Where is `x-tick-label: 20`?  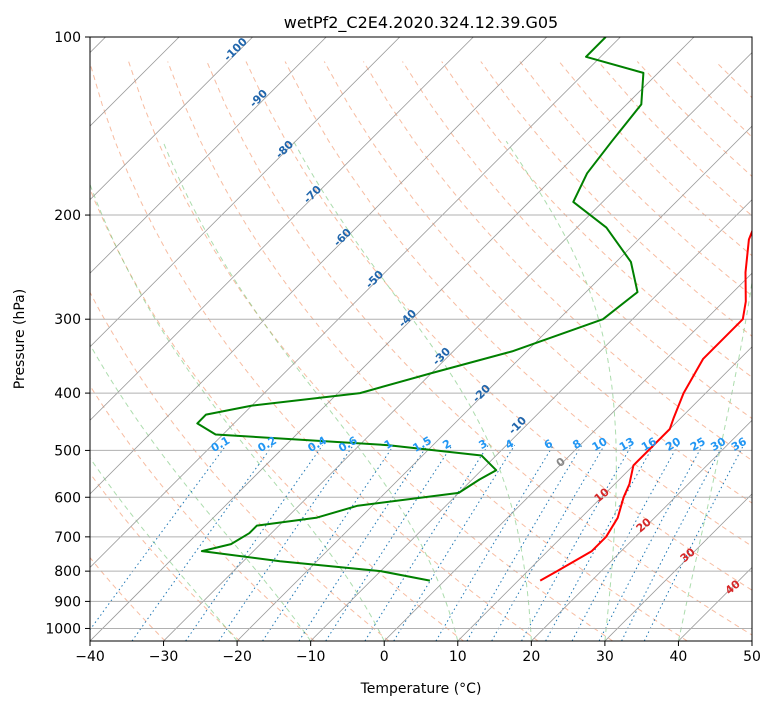 x-tick-label: 20 is located at coordinates (531, 657).